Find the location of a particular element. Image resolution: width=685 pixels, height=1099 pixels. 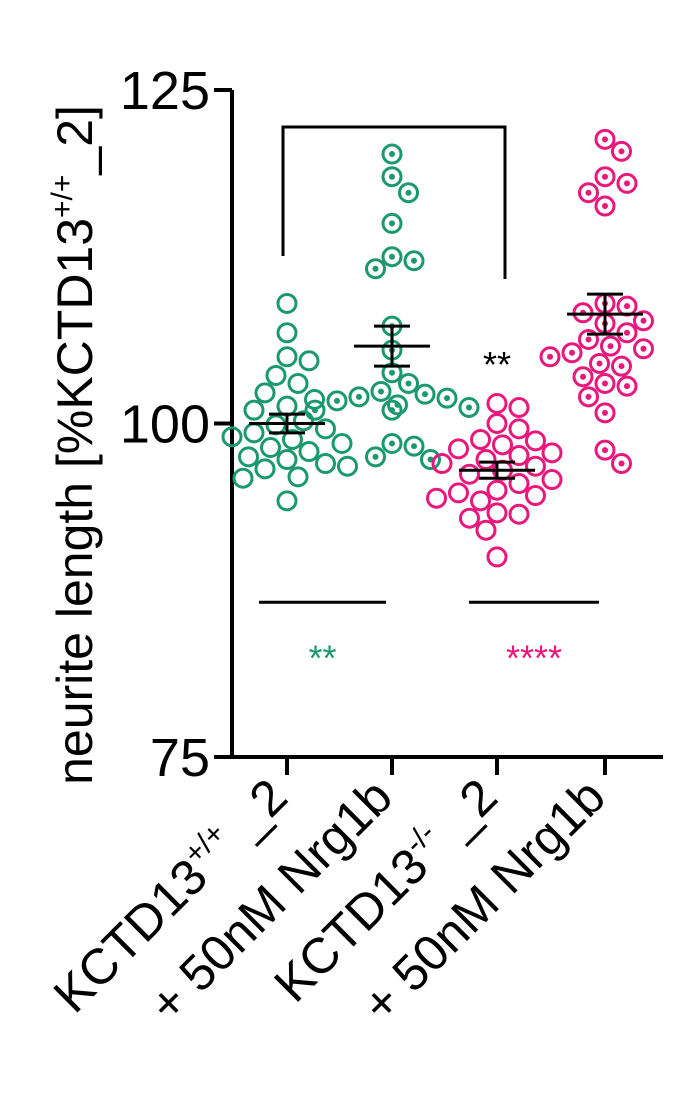

significance-label-2: **** is located at coordinates (534, 657).